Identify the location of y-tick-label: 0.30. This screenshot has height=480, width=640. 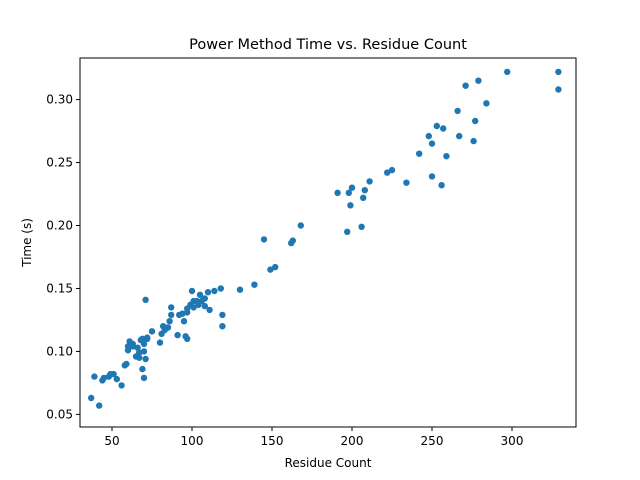
(59, 100).